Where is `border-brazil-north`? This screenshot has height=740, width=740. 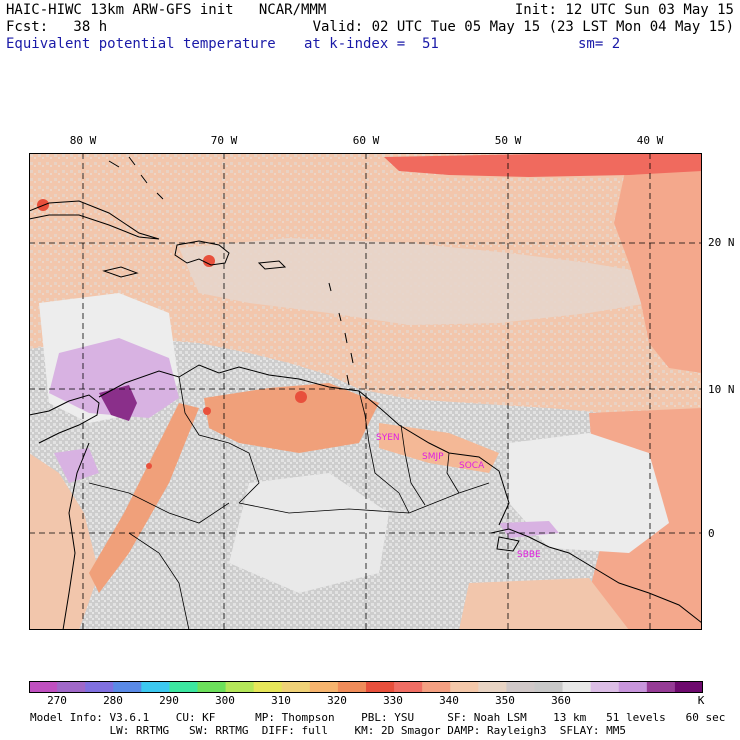
border-brazil-north is located at coordinates (364, 498).